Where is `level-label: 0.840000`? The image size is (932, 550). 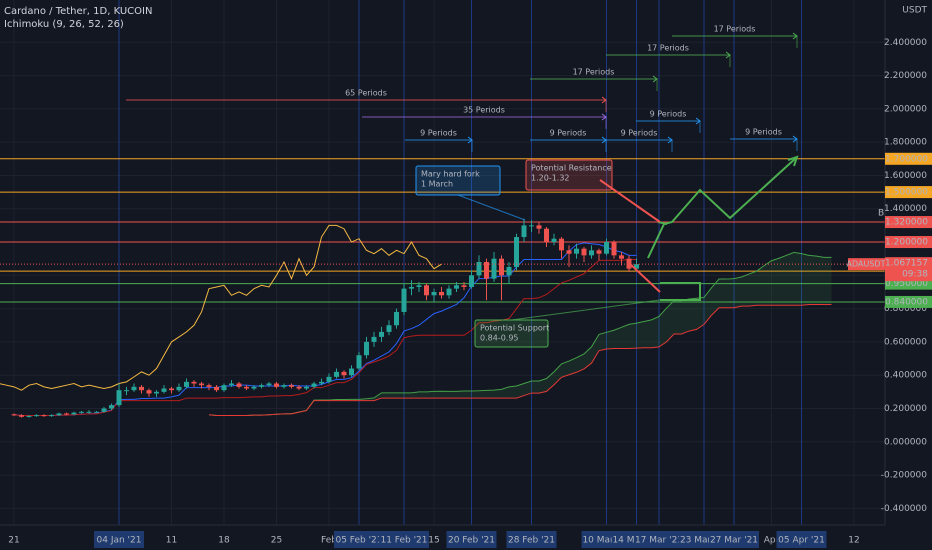 level-label: 0.840000 is located at coordinates (906, 302).